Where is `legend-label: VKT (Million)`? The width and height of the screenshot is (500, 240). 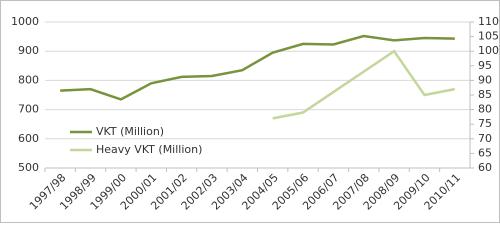
legend-label: VKT (Million) is located at coordinates (130, 131).